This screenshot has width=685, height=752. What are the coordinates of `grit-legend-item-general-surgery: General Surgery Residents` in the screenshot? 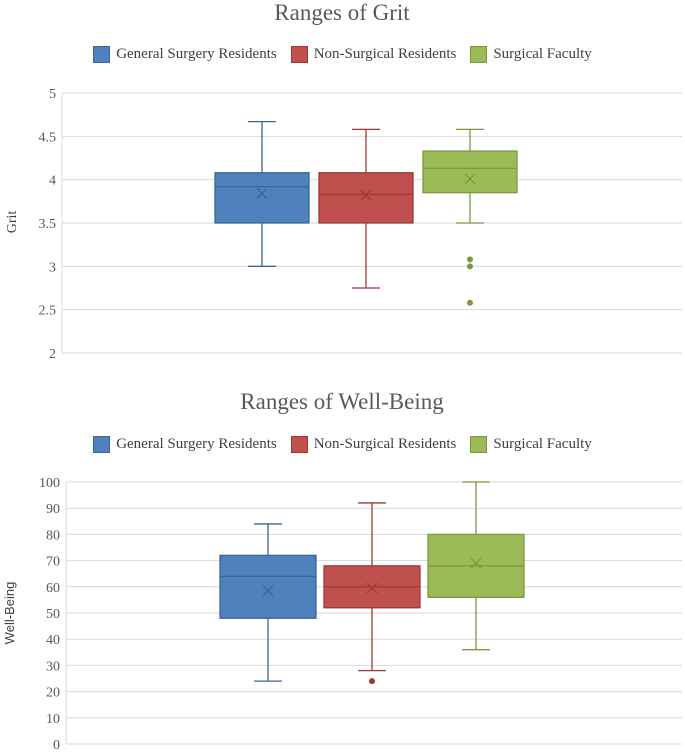 It's located at (185, 54).